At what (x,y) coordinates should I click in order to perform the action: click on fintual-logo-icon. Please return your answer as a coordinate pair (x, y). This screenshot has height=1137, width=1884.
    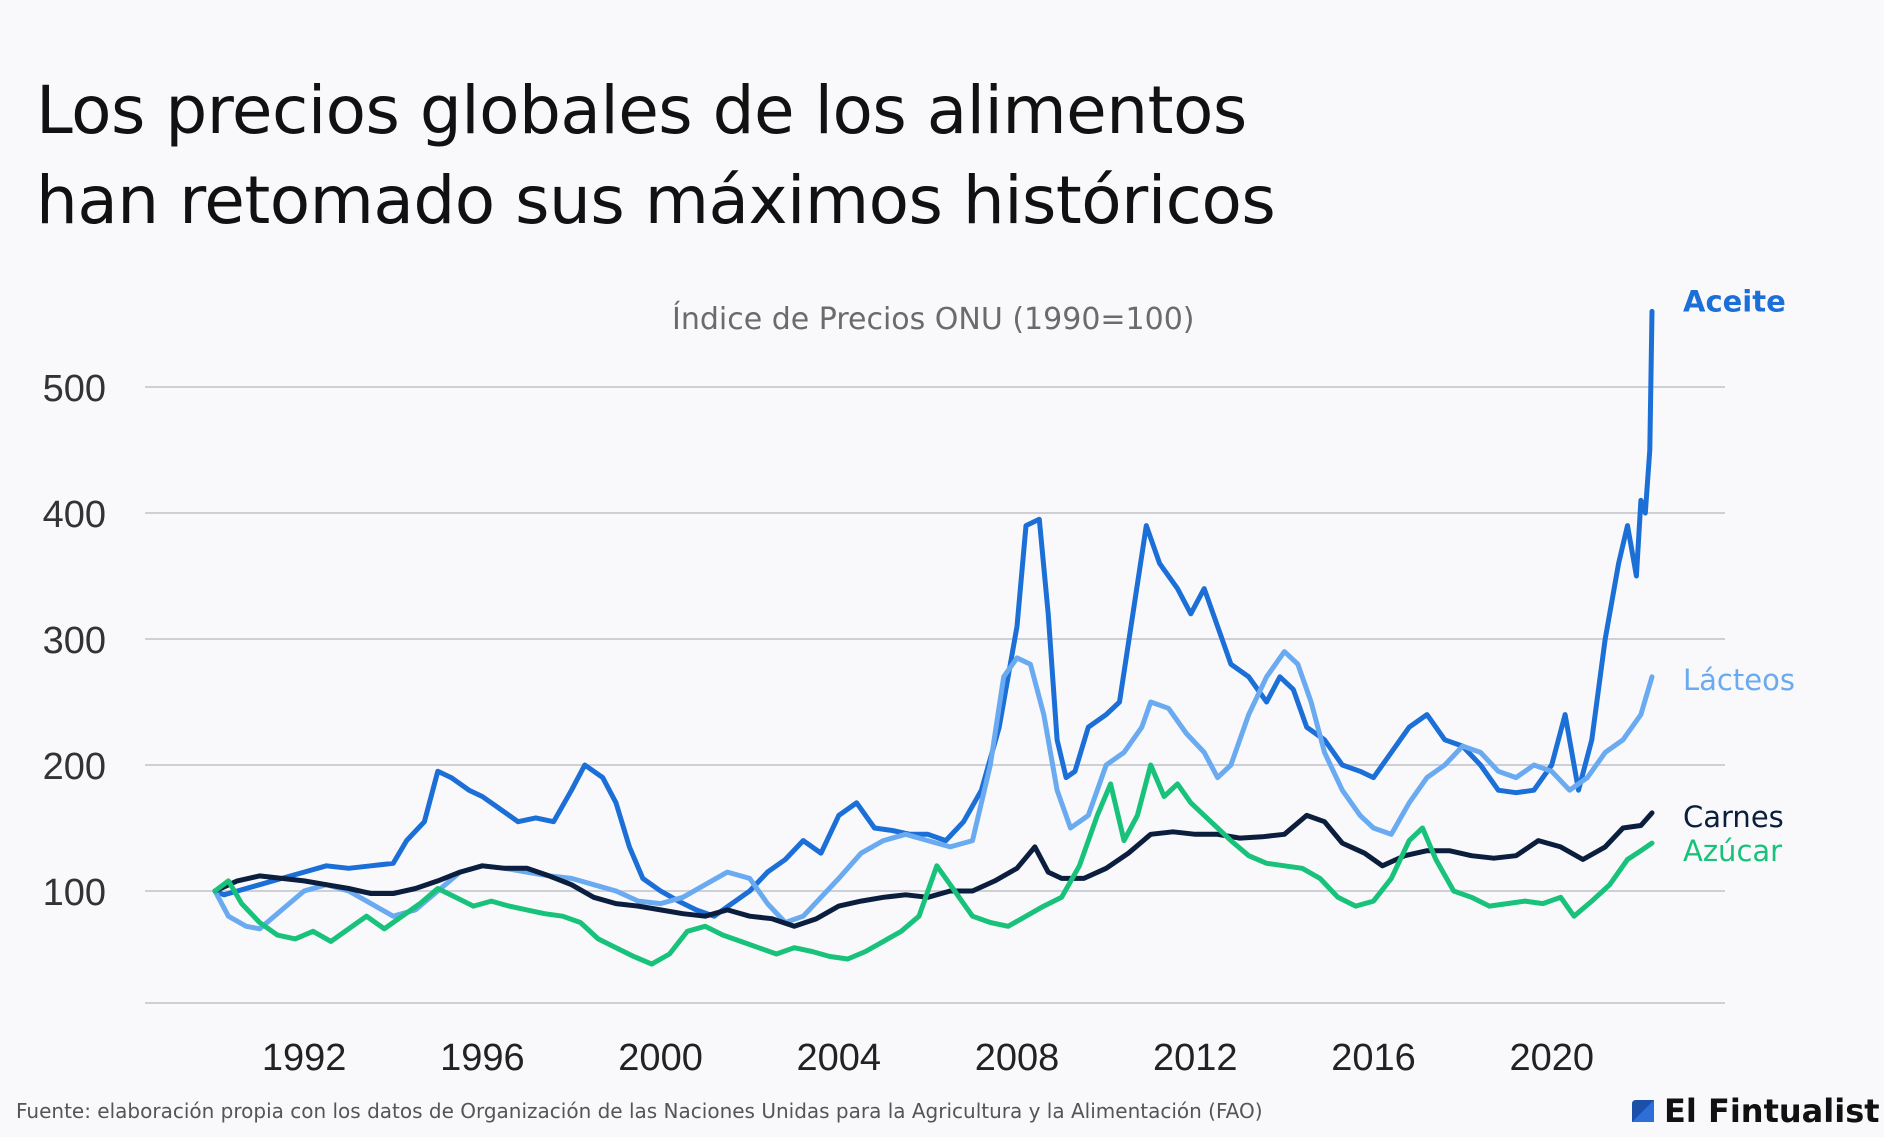
    Looking at the image, I should click on (1643, 1111).